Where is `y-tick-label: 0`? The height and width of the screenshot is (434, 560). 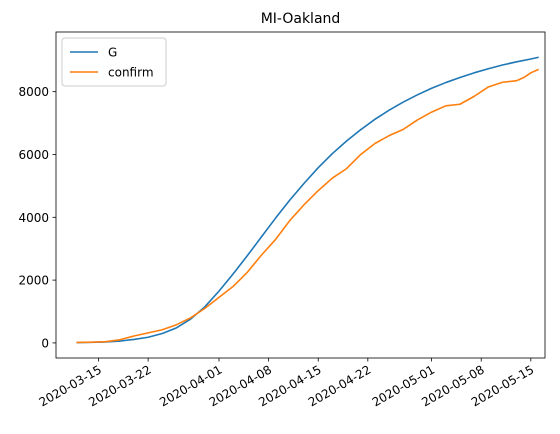
y-tick-label: 0 is located at coordinates (45, 343).